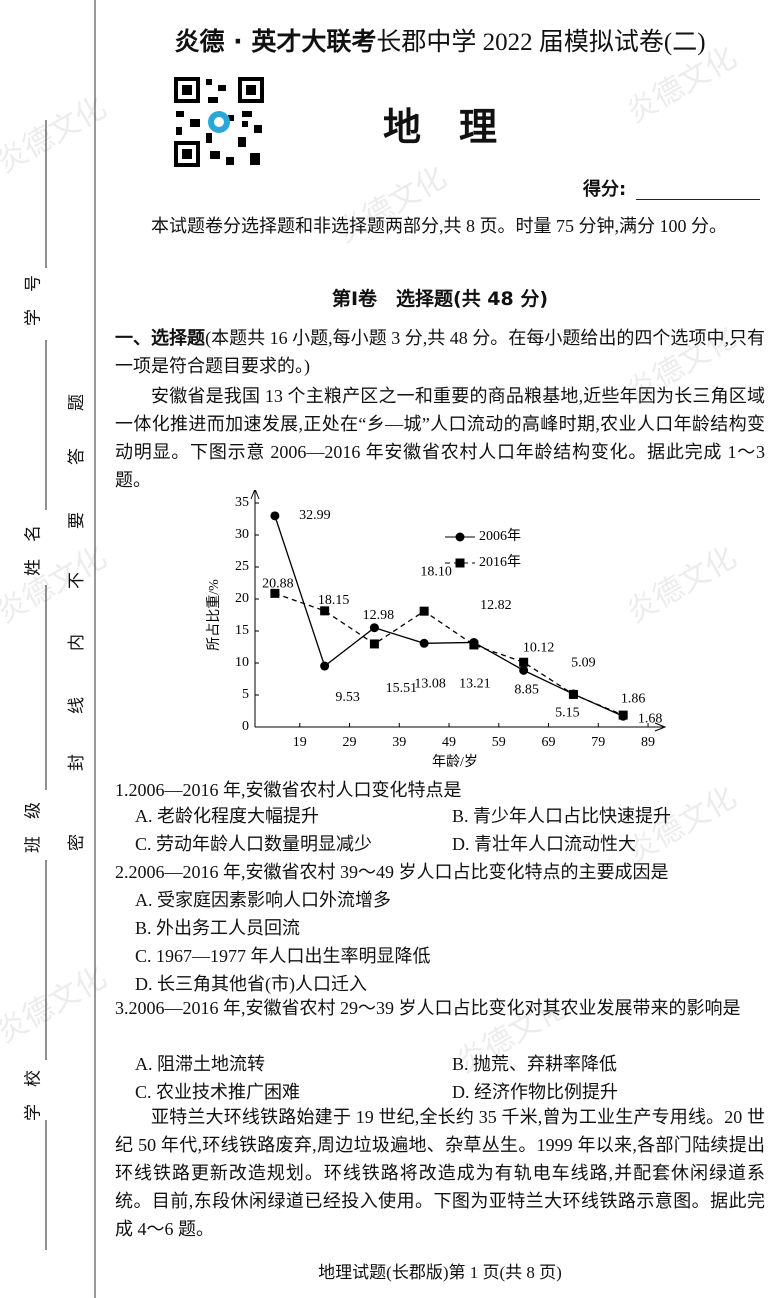  What do you see at coordinates (263, 900) in the screenshot?
I see `option: A. 受家庭因素影响人口外流增多` at bounding box center [263, 900].